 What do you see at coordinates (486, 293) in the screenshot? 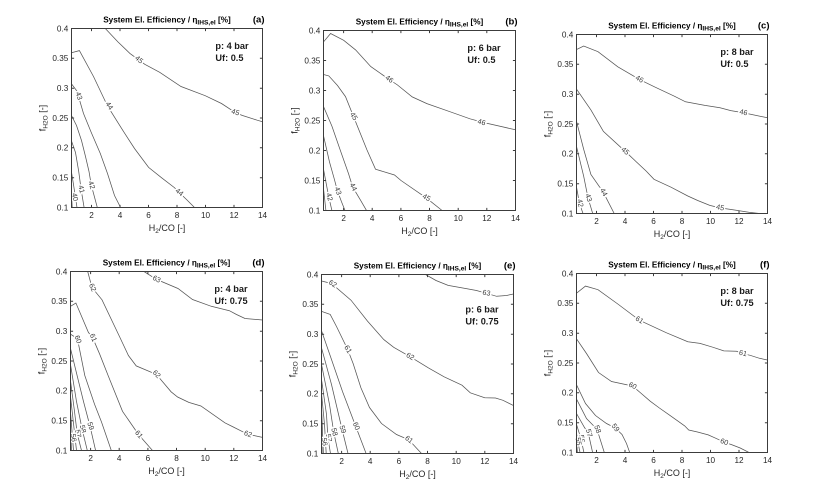
I see `svg-text: 63` at bounding box center [486, 293].